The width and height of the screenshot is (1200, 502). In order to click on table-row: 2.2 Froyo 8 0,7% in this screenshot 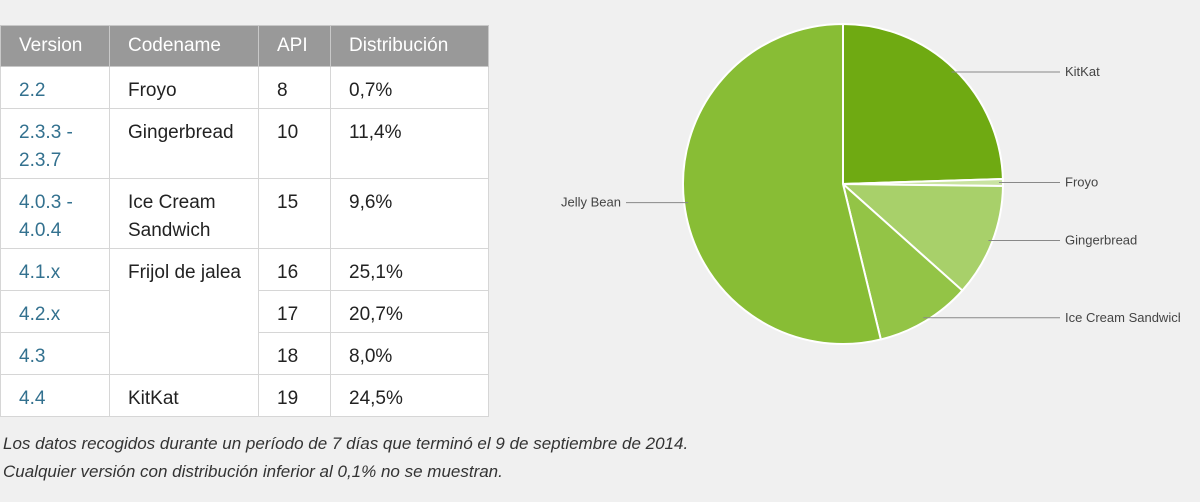, I will do `click(244, 87)`.